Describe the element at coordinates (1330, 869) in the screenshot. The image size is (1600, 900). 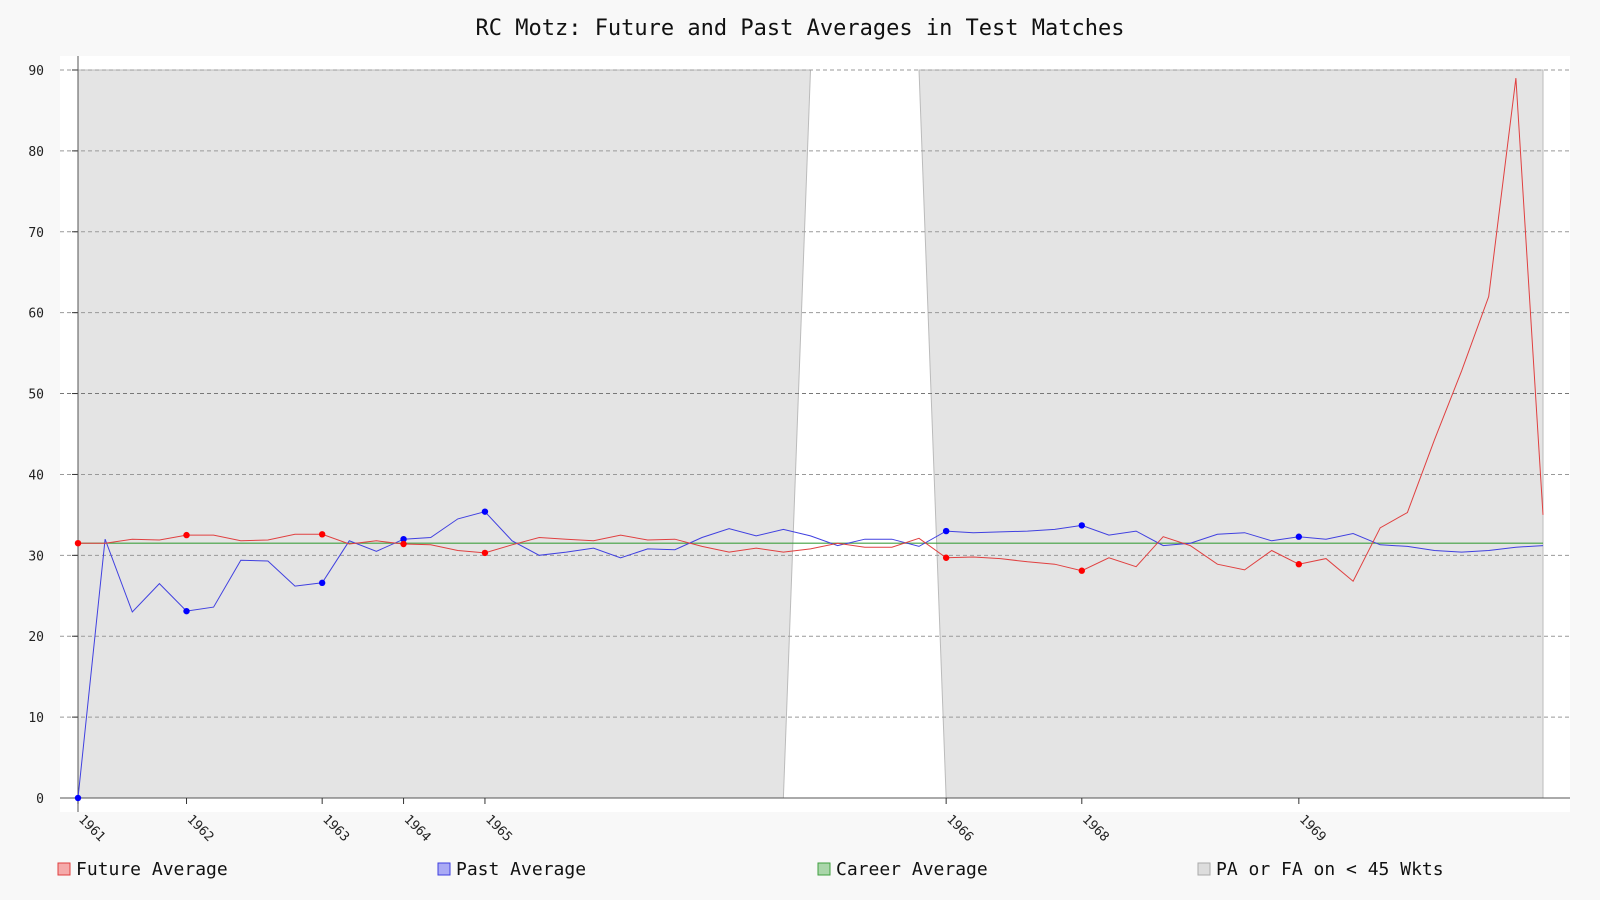
I see `legend-label-pa-or-fa-on-45-wkts: PA or FA on < 45 Wkts` at that location.